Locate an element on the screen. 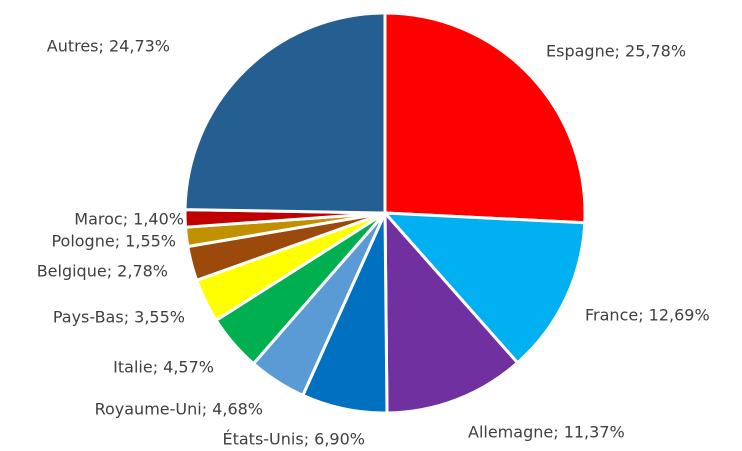  data-label: Pays-Bas; 3,55% is located at coordinates (119, 317).